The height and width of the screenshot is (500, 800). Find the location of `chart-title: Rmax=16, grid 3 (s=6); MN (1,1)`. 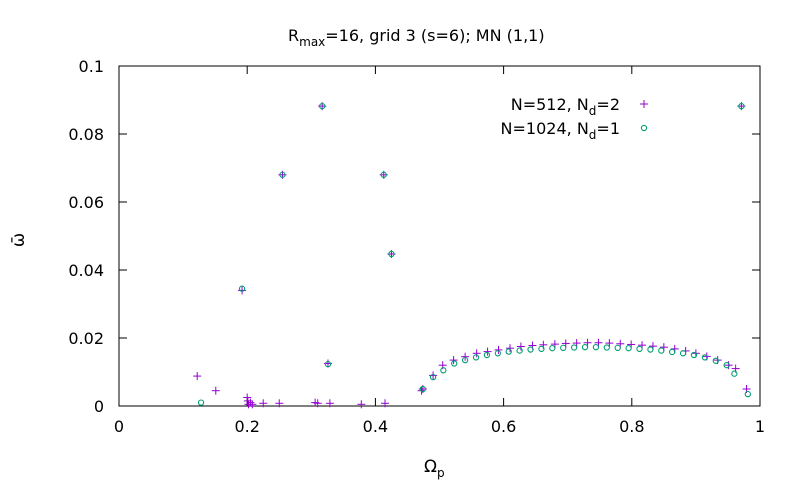

chart-title: Rmax=16, grid 3 (s=6); MN (1,1) is located at coordinates (416, 37).